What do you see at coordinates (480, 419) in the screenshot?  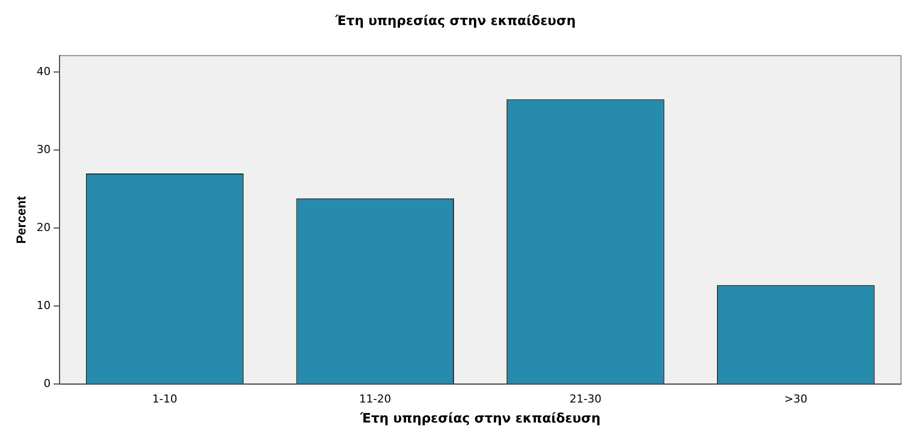 I see `x-axis-title: Έτη υπηρεσίας στην εκπαίδευση` at bounding box center [480, 419].